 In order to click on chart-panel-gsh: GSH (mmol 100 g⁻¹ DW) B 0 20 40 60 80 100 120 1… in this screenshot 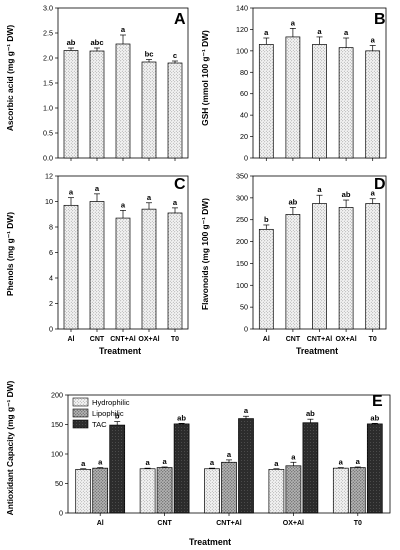, I will do `click(293, 83)`.